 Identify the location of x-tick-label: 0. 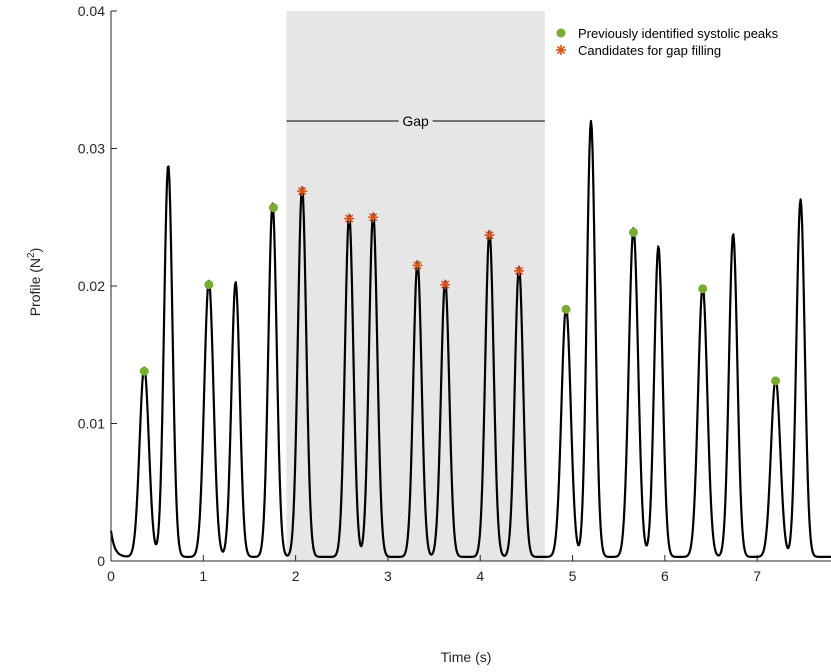
(111, 576).